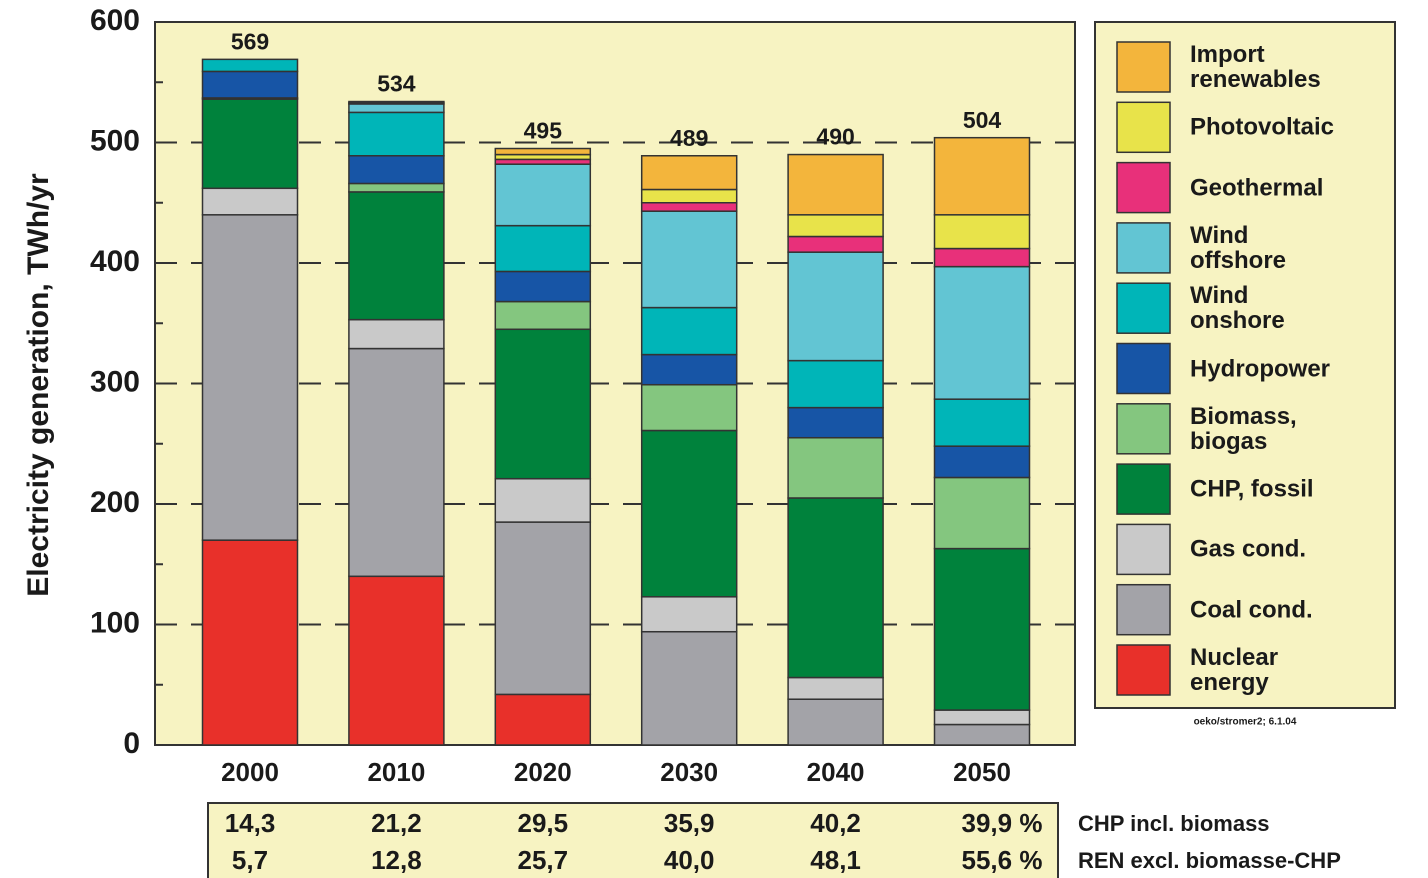 The image size is (1428, 878). I want to click on table-cell: 21,2, so click(396, 823).